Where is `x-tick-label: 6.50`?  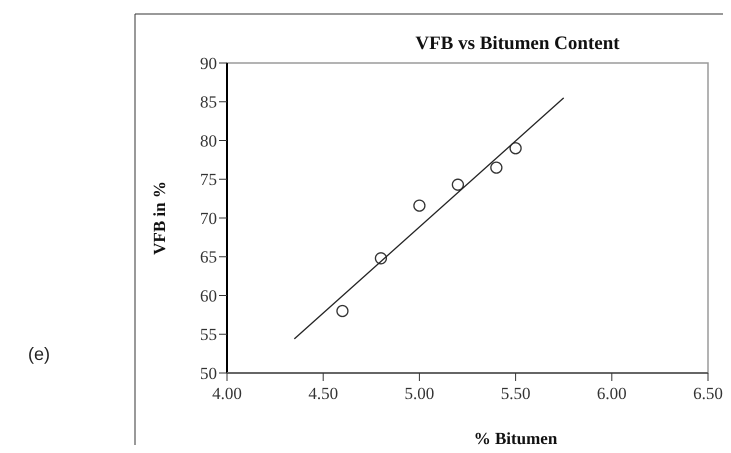
x-tick-label: 6.50 is located at coordinates (708, 393).